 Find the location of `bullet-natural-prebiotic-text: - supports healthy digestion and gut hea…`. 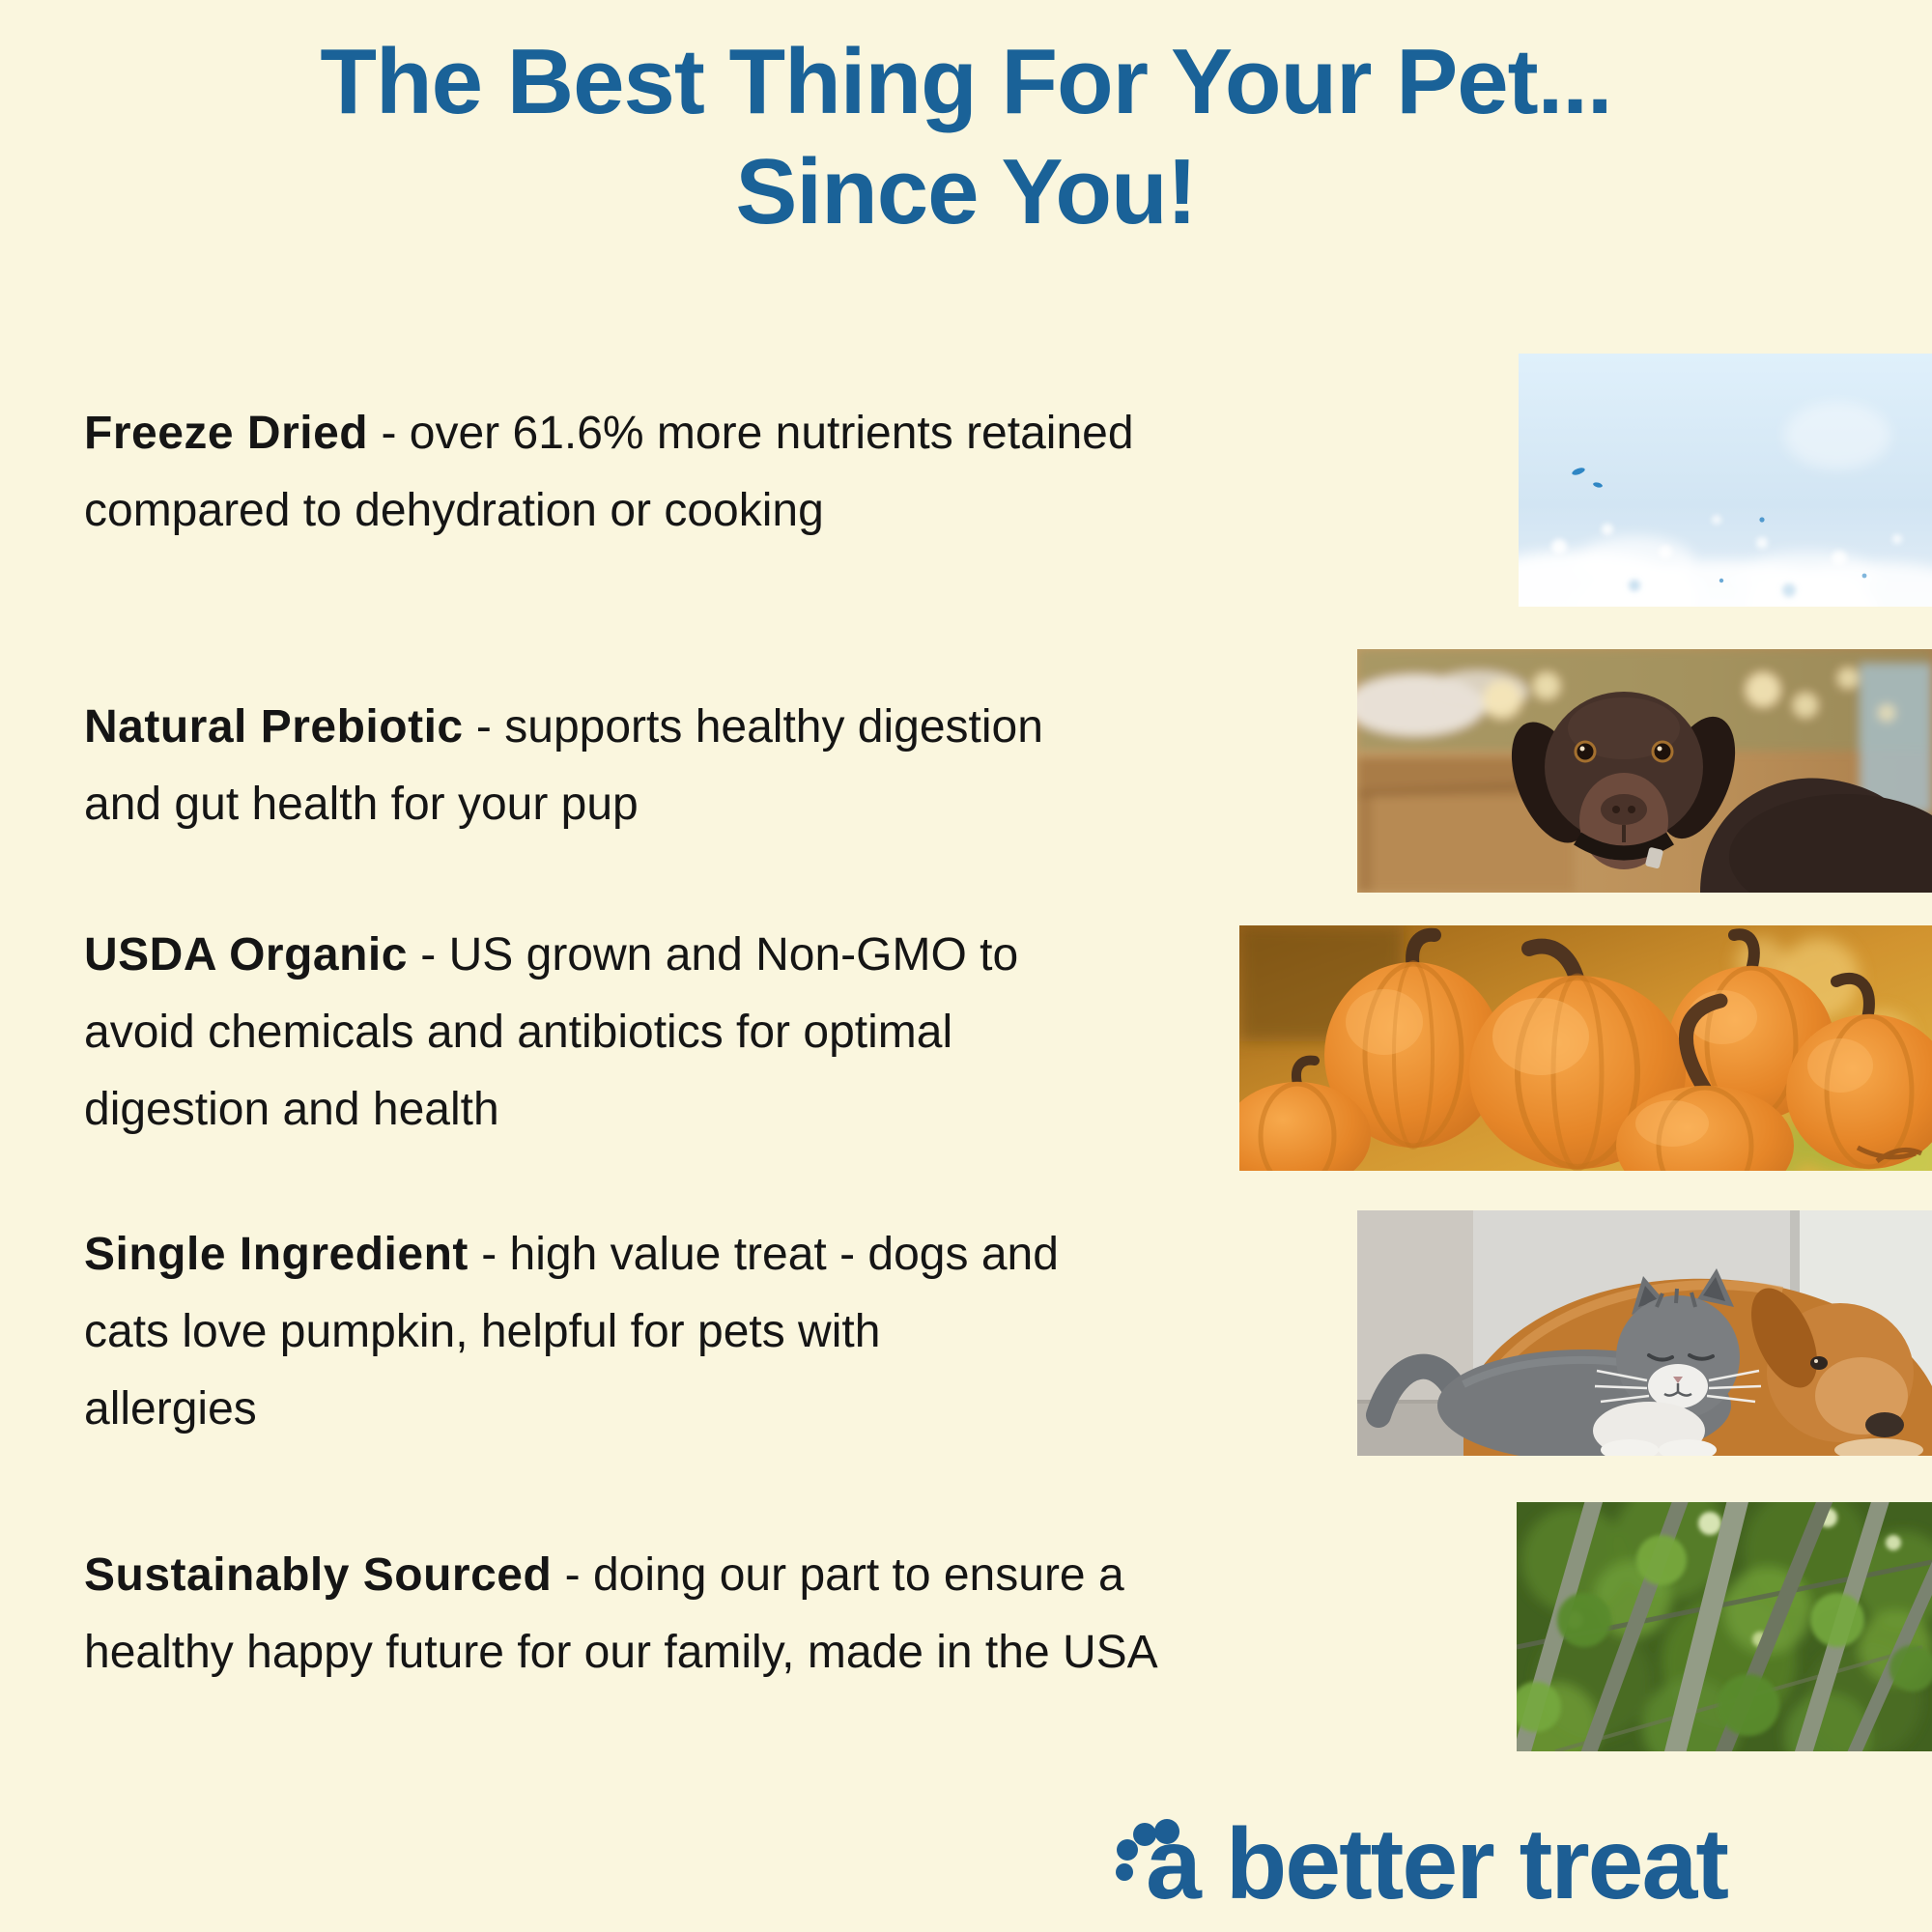

bullet-natural-prebiotic-text: - supports healthy digestion and gut hea… is located at coordinates (563, 765).